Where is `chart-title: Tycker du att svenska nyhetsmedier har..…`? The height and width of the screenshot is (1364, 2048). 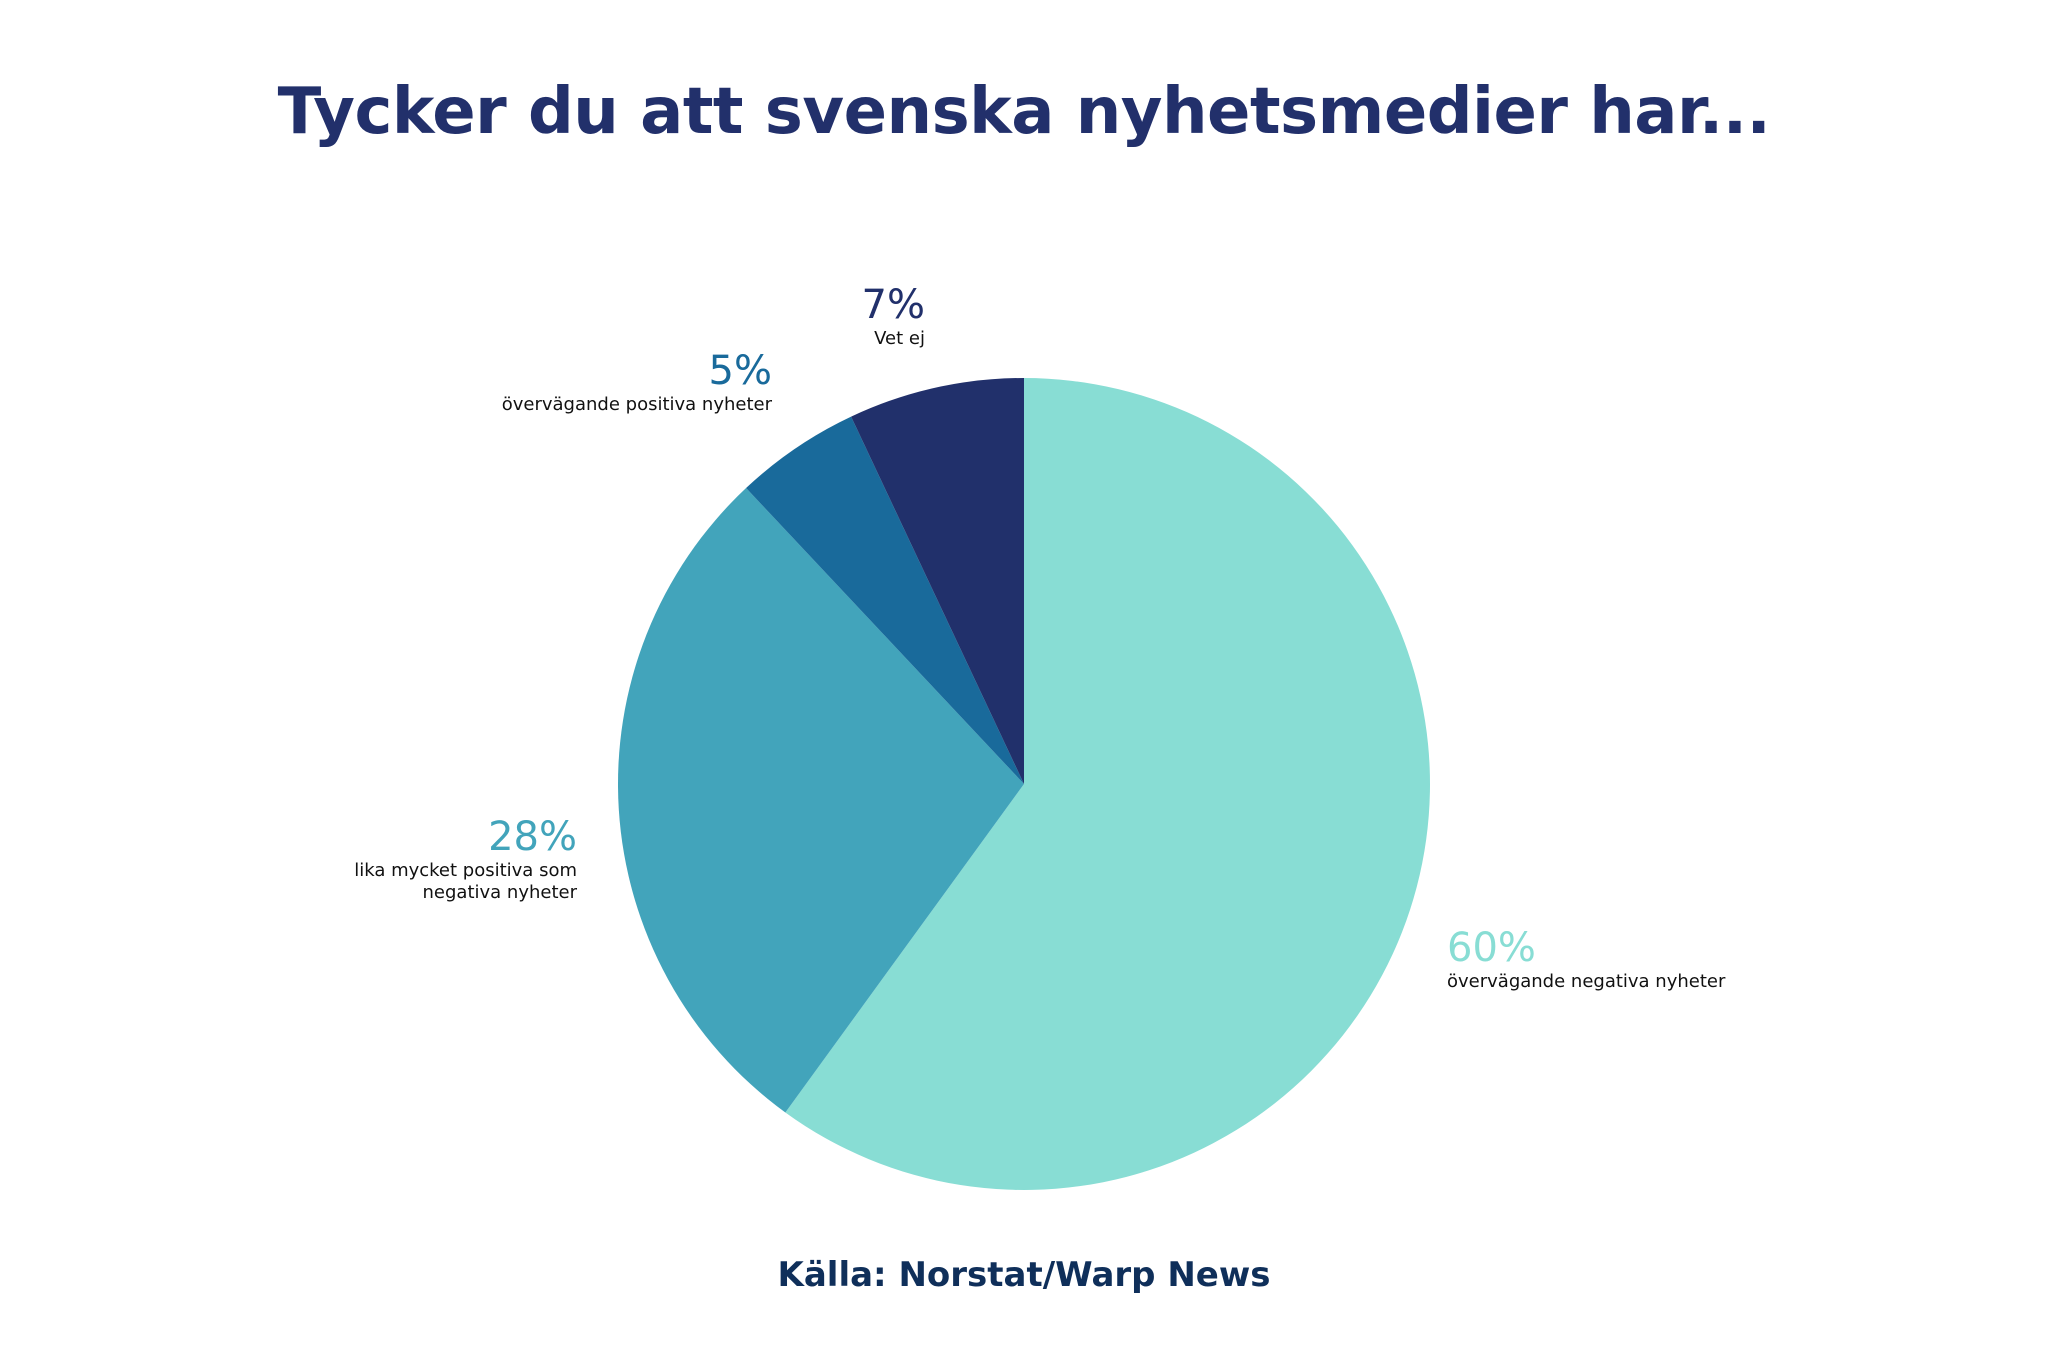 chart-title: Tycker du att svenska nyhetsmedier har..… is located at coordinates (1024, 112).